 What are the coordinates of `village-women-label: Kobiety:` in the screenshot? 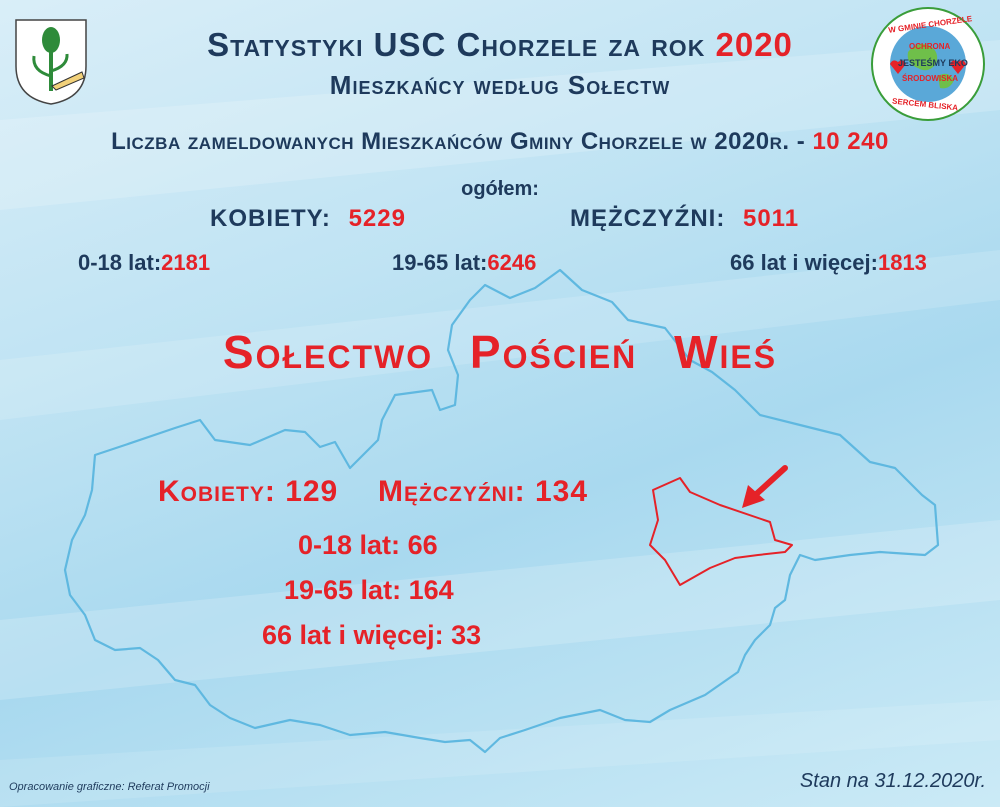 It's located at (217, 491).